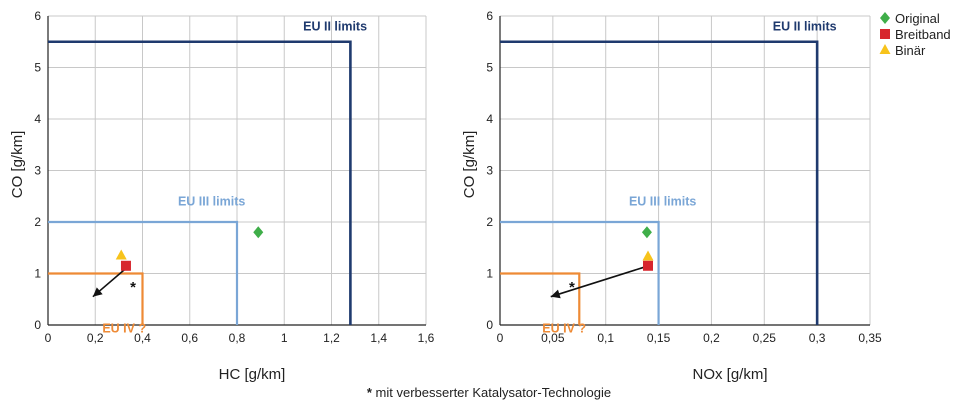  I want to click on x-tick-label: 0,25, so click(765, 338).